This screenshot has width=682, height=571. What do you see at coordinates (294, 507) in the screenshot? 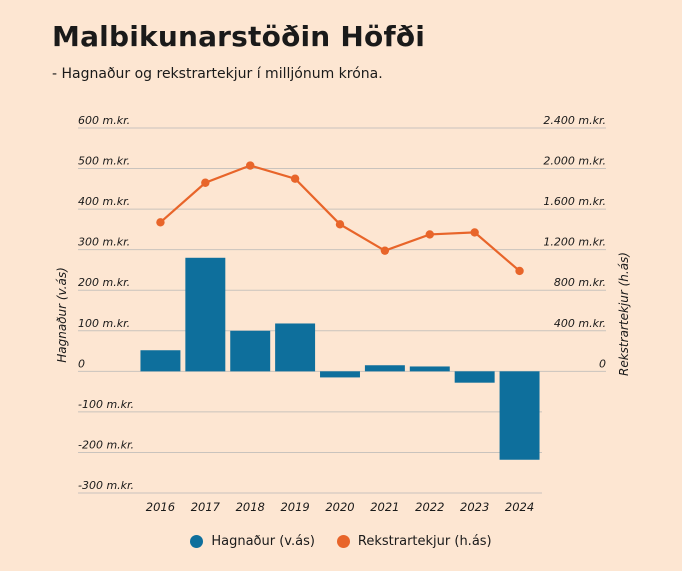
I see `x-tick-label: 2019` at bounding box center [294, 507].